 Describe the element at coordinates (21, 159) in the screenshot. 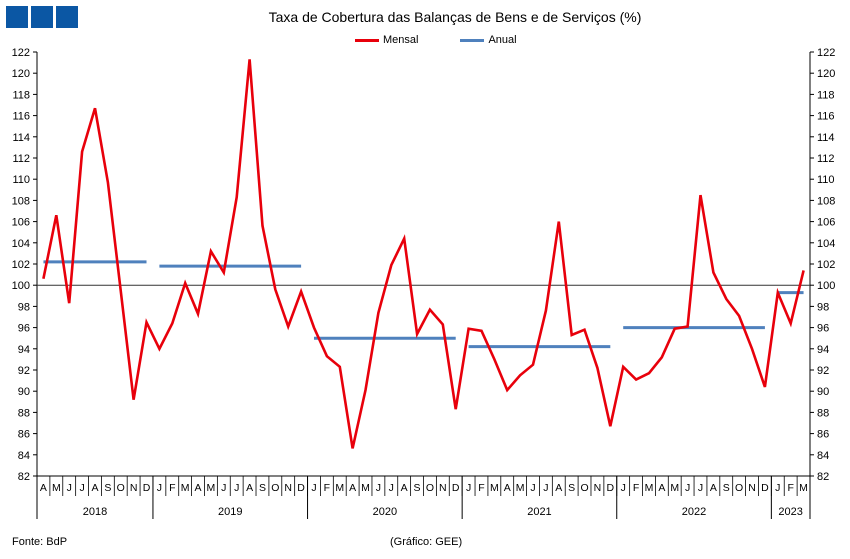

I see `y-tick-label-left: 112` at that location.